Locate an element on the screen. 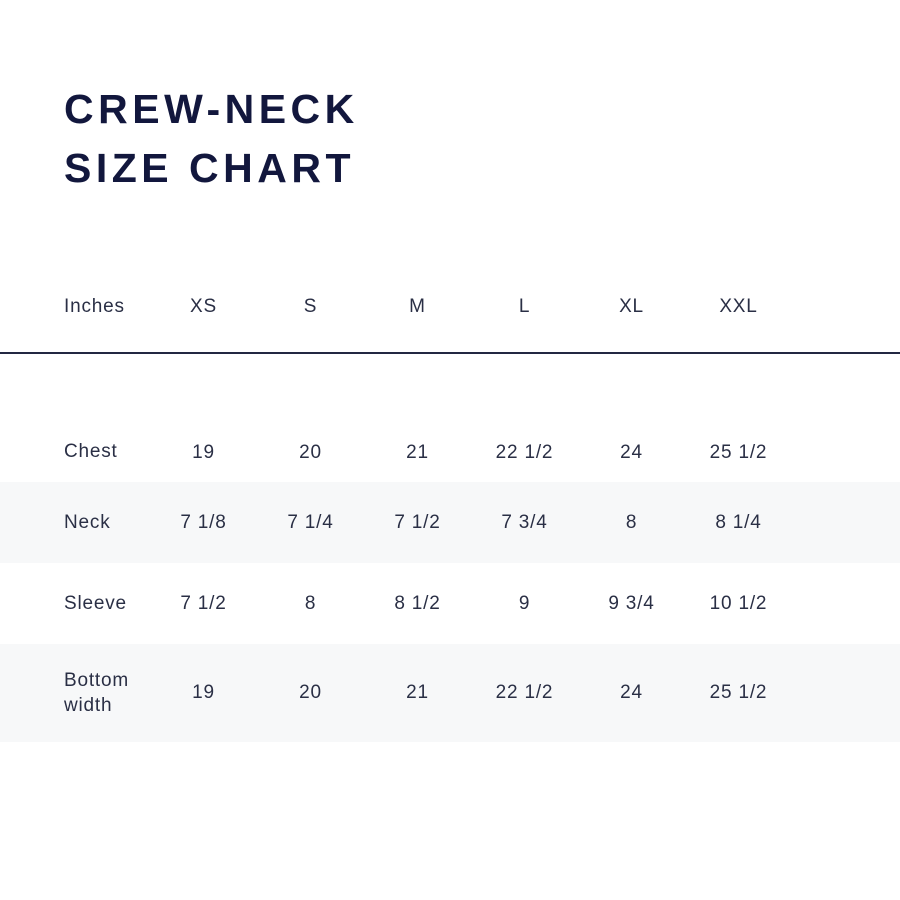 Image resolution: width=900 pixels, height=900 pixels. cell-sleeve-s: 8 is located at coordinates (310, 603).